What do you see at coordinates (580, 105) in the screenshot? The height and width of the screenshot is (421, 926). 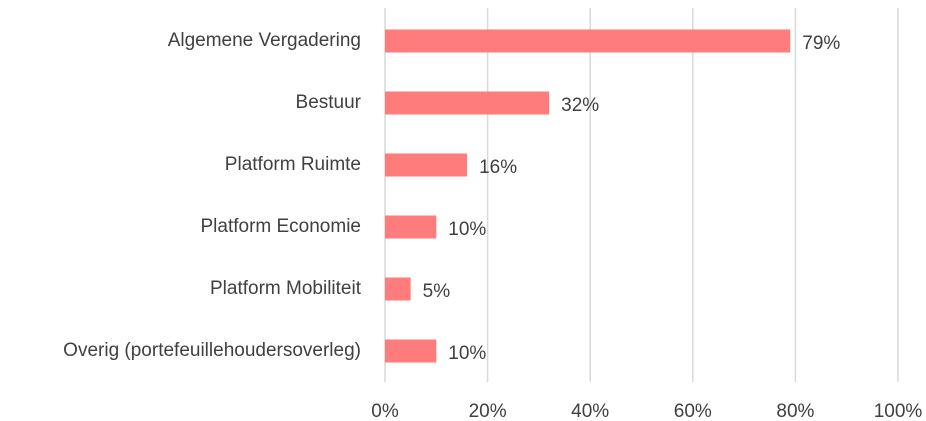 I see `data-label: 32%` at bounding box center [580, 105].